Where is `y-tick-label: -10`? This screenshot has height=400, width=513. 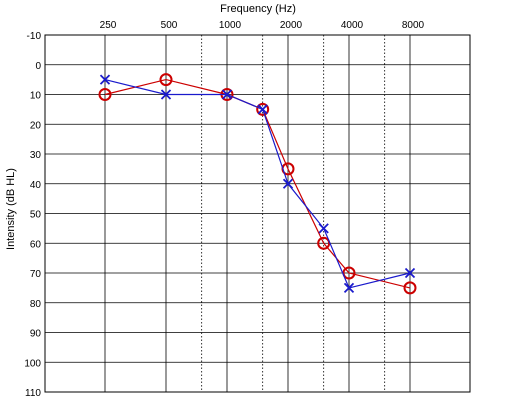 y-tick-label: -10 is located at coordinates (34, 36).